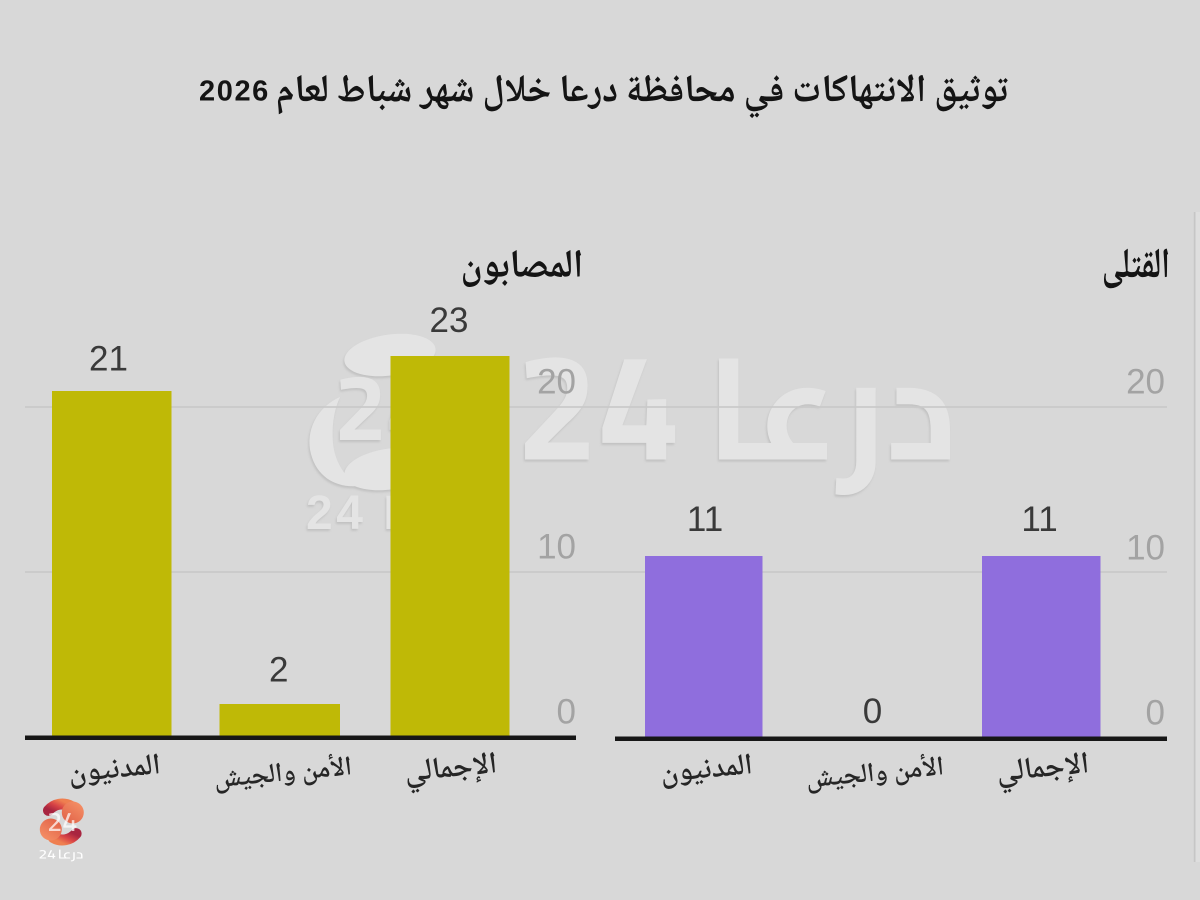 This screenshot has height=900, width=1200. What do you see at coordinates (449, 320) in the screenshot?
I see `svg-text: 23` at bounding box center [449, 320].